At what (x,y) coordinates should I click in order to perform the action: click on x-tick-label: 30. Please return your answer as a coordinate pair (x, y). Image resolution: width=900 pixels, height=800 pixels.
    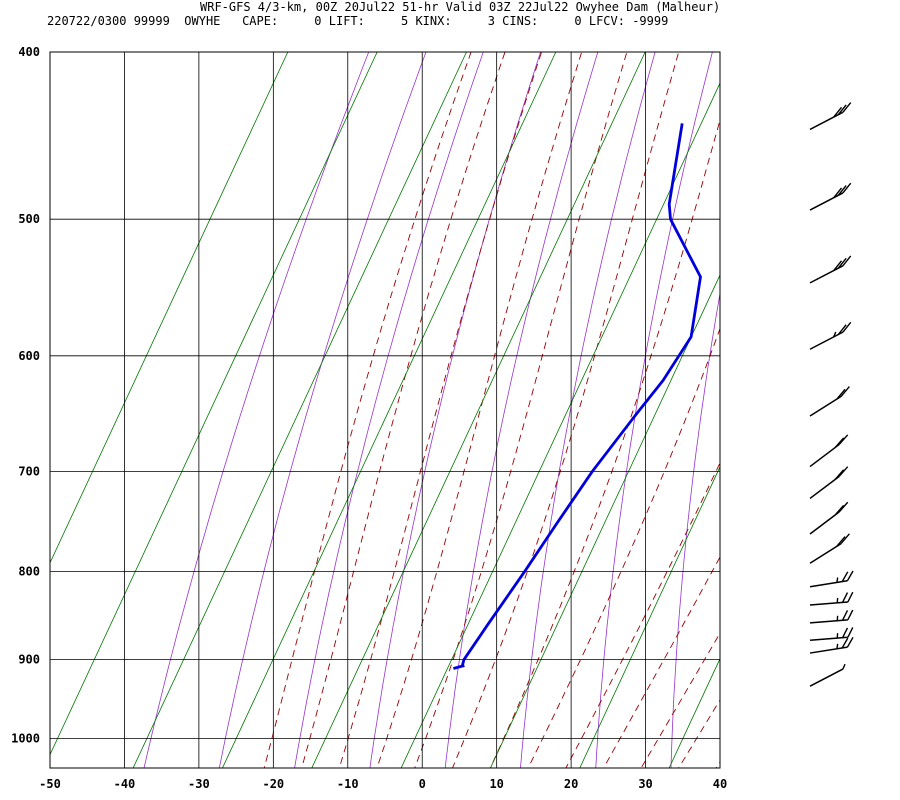
    Looking at the image, I should click on (645, 784).